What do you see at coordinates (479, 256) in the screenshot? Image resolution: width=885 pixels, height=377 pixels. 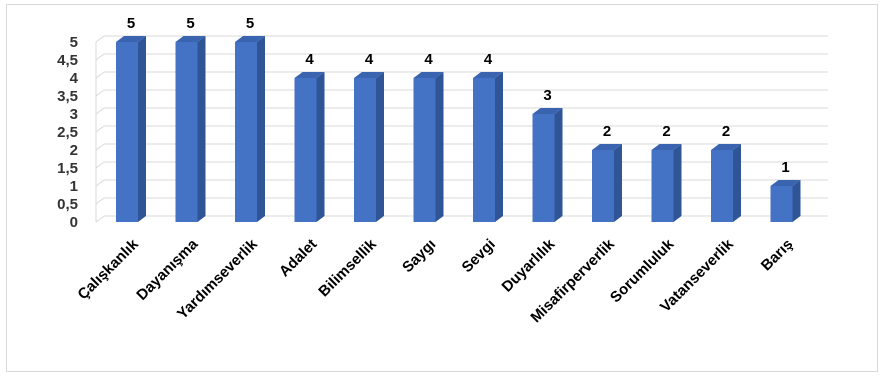 I see `x-category-label: Sevgi` at bounding box center [479, 256].